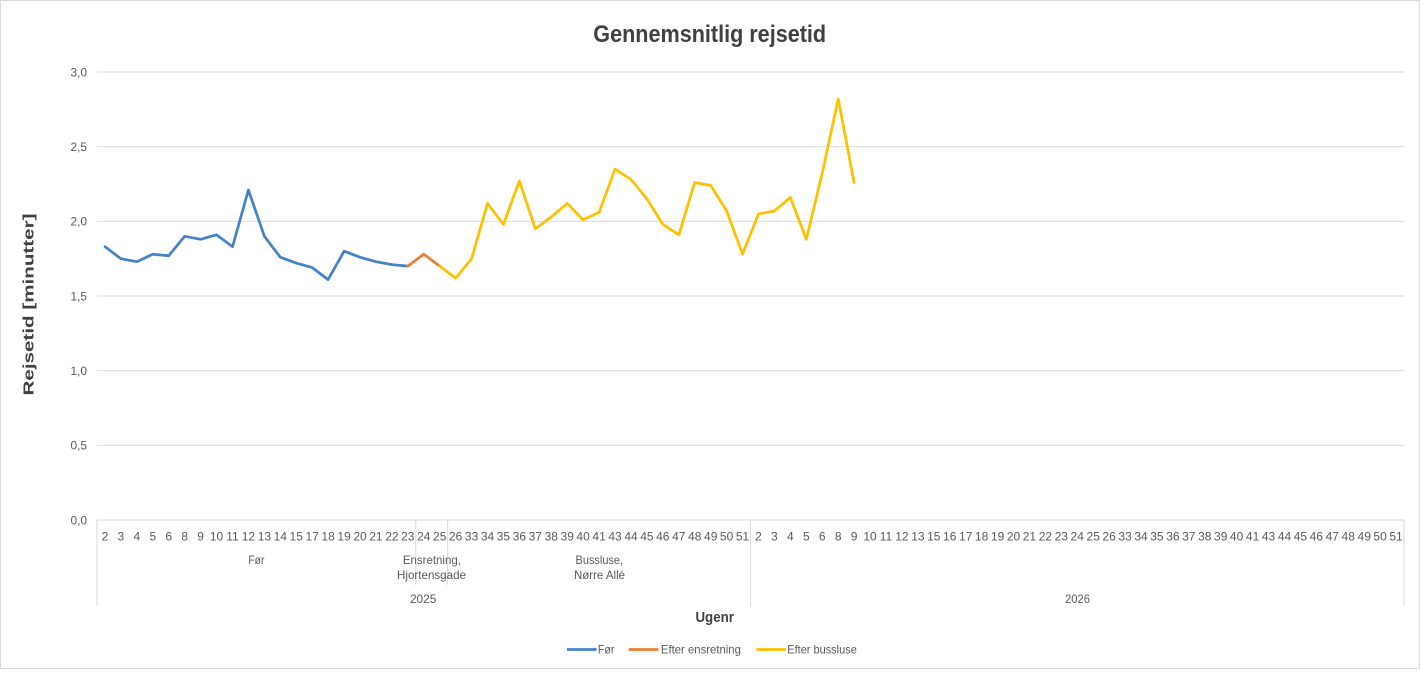 This screenshot has width=1420, height=674. I want to click on svg-text: Hjortensgade, so click(431, 575).